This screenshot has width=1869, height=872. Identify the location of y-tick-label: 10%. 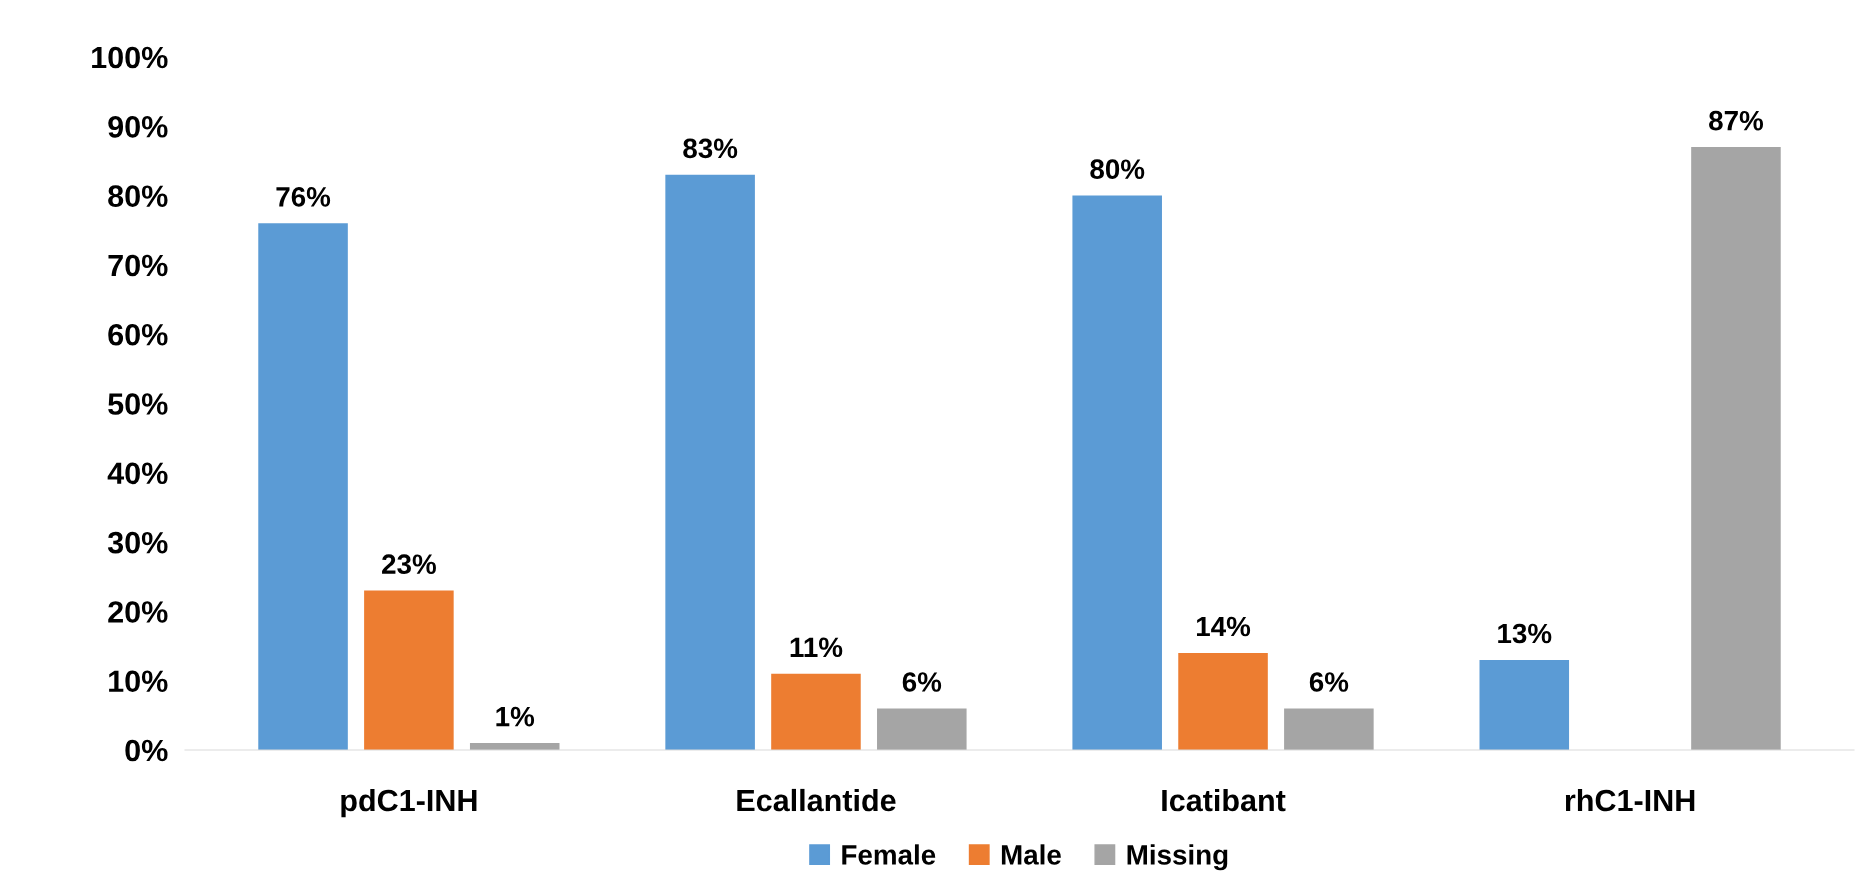
(138, 681).